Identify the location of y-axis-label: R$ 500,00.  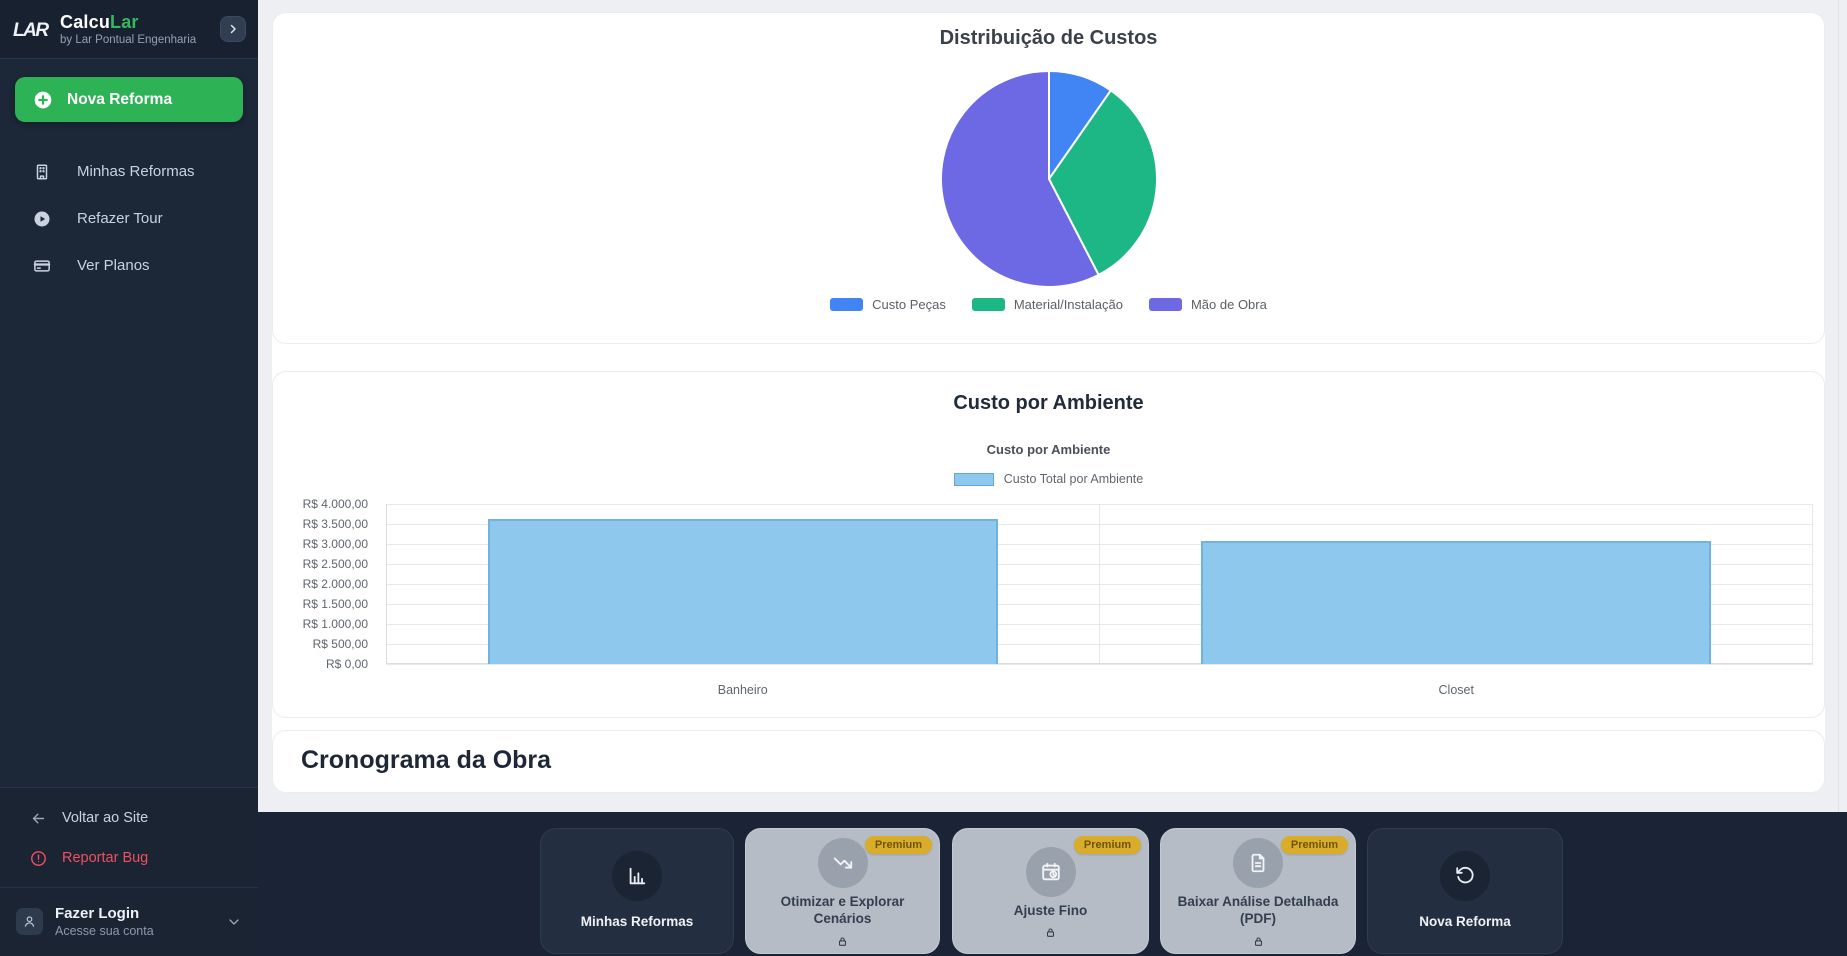
(340, 644).